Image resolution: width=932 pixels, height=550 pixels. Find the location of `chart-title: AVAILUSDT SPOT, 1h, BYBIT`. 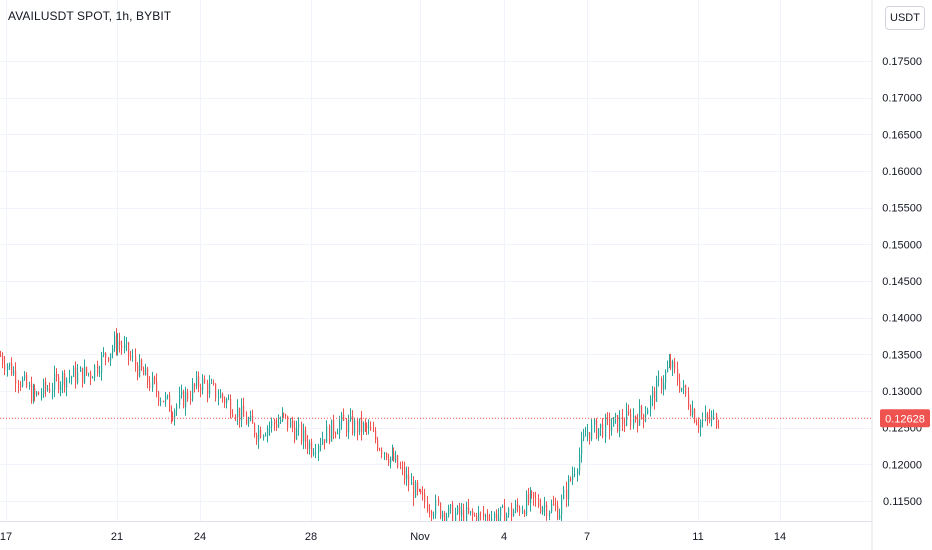

chart-title: AVAILUSDT SPOT, 1h, BYBIT is located at coordinates (90, 16).